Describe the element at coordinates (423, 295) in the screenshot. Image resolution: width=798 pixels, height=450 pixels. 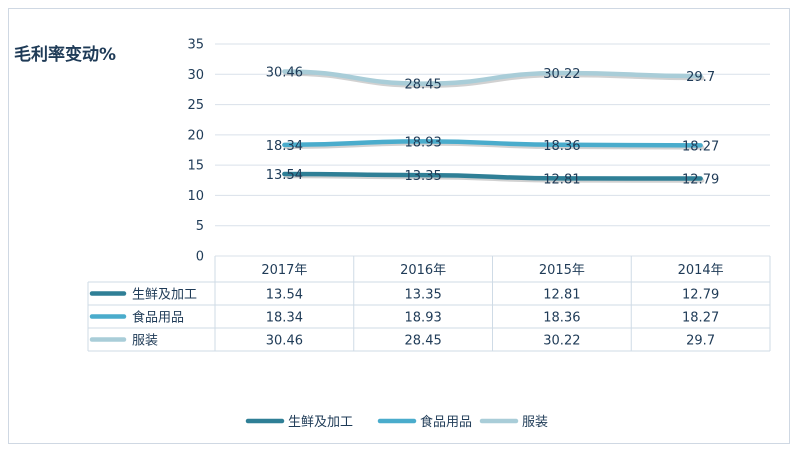
I see `table-cell: 13.35` at that location.